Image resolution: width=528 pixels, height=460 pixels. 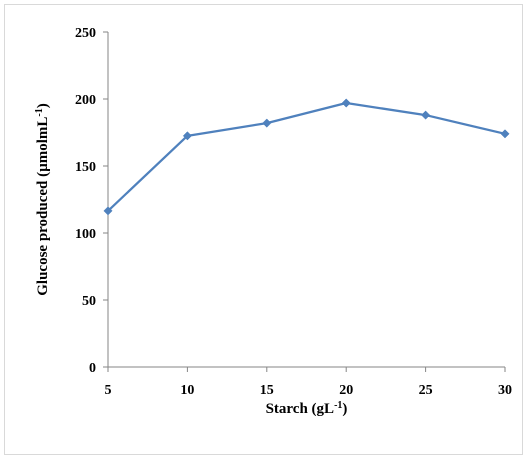 I want to click on x-tick-label: 25, so click(x=426, y=390).